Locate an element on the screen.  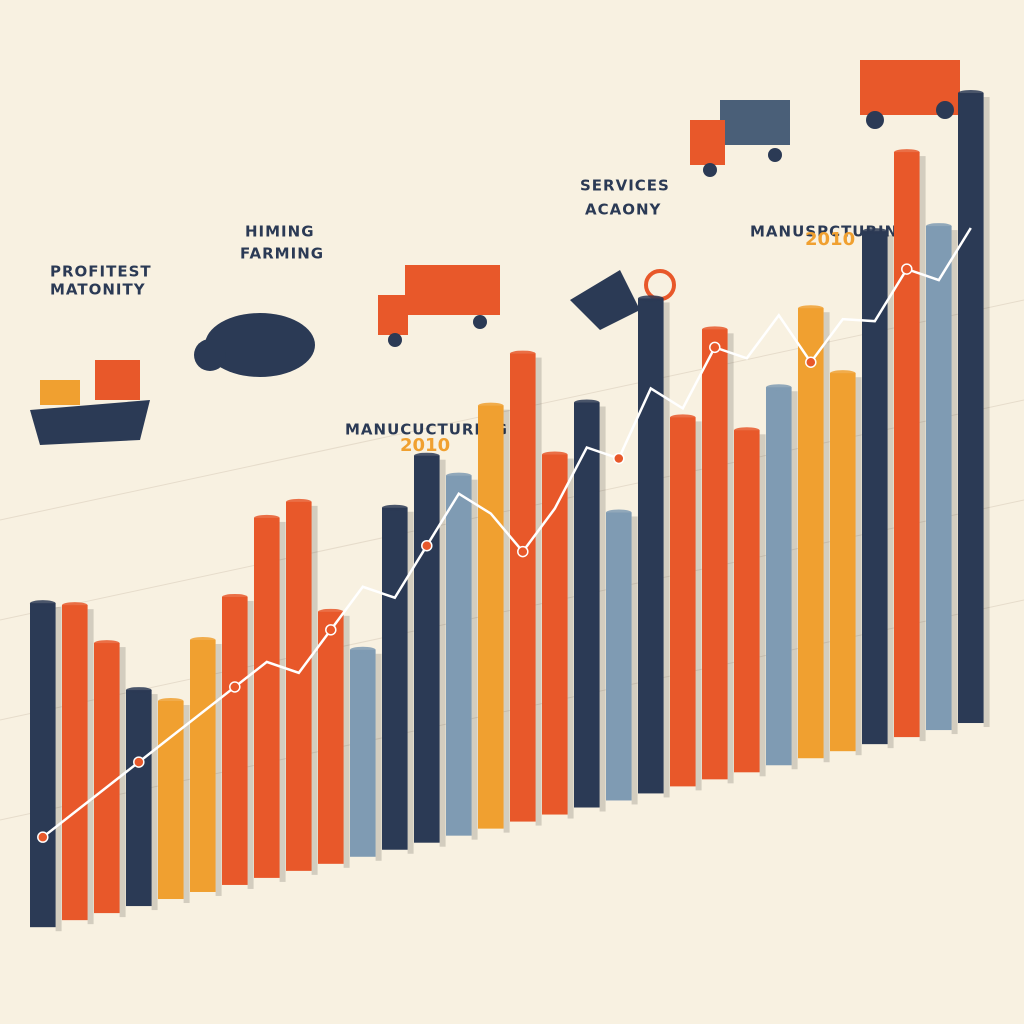
annotation: HIMING is located at coordinates (280, 232).